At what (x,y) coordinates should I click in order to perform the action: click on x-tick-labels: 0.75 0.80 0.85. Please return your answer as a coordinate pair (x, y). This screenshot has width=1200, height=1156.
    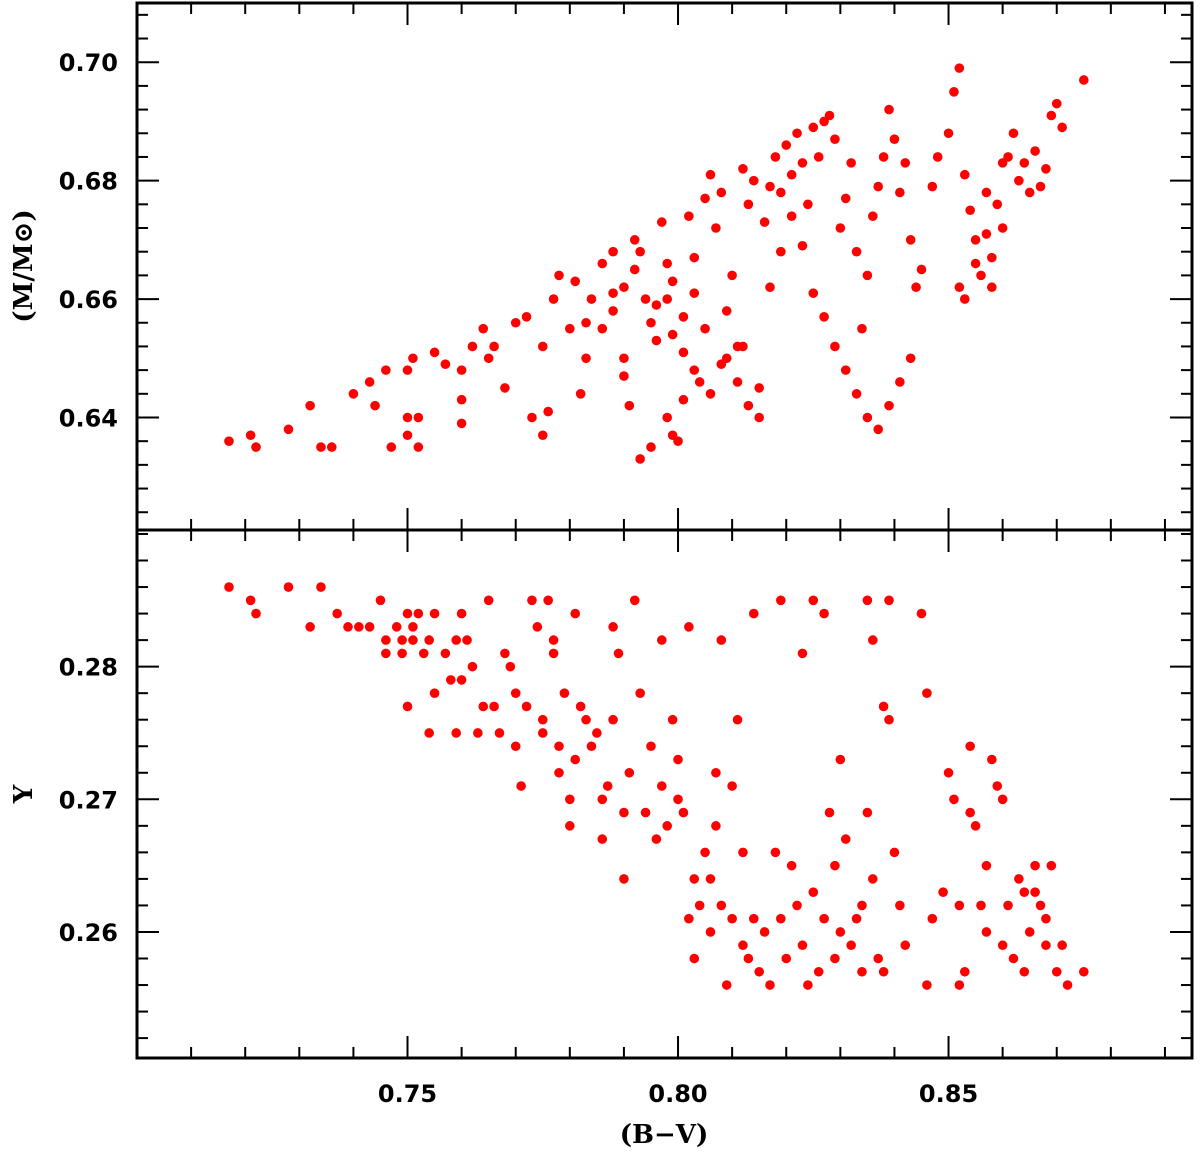
    Looking at the image, I should click on (678, 1094).